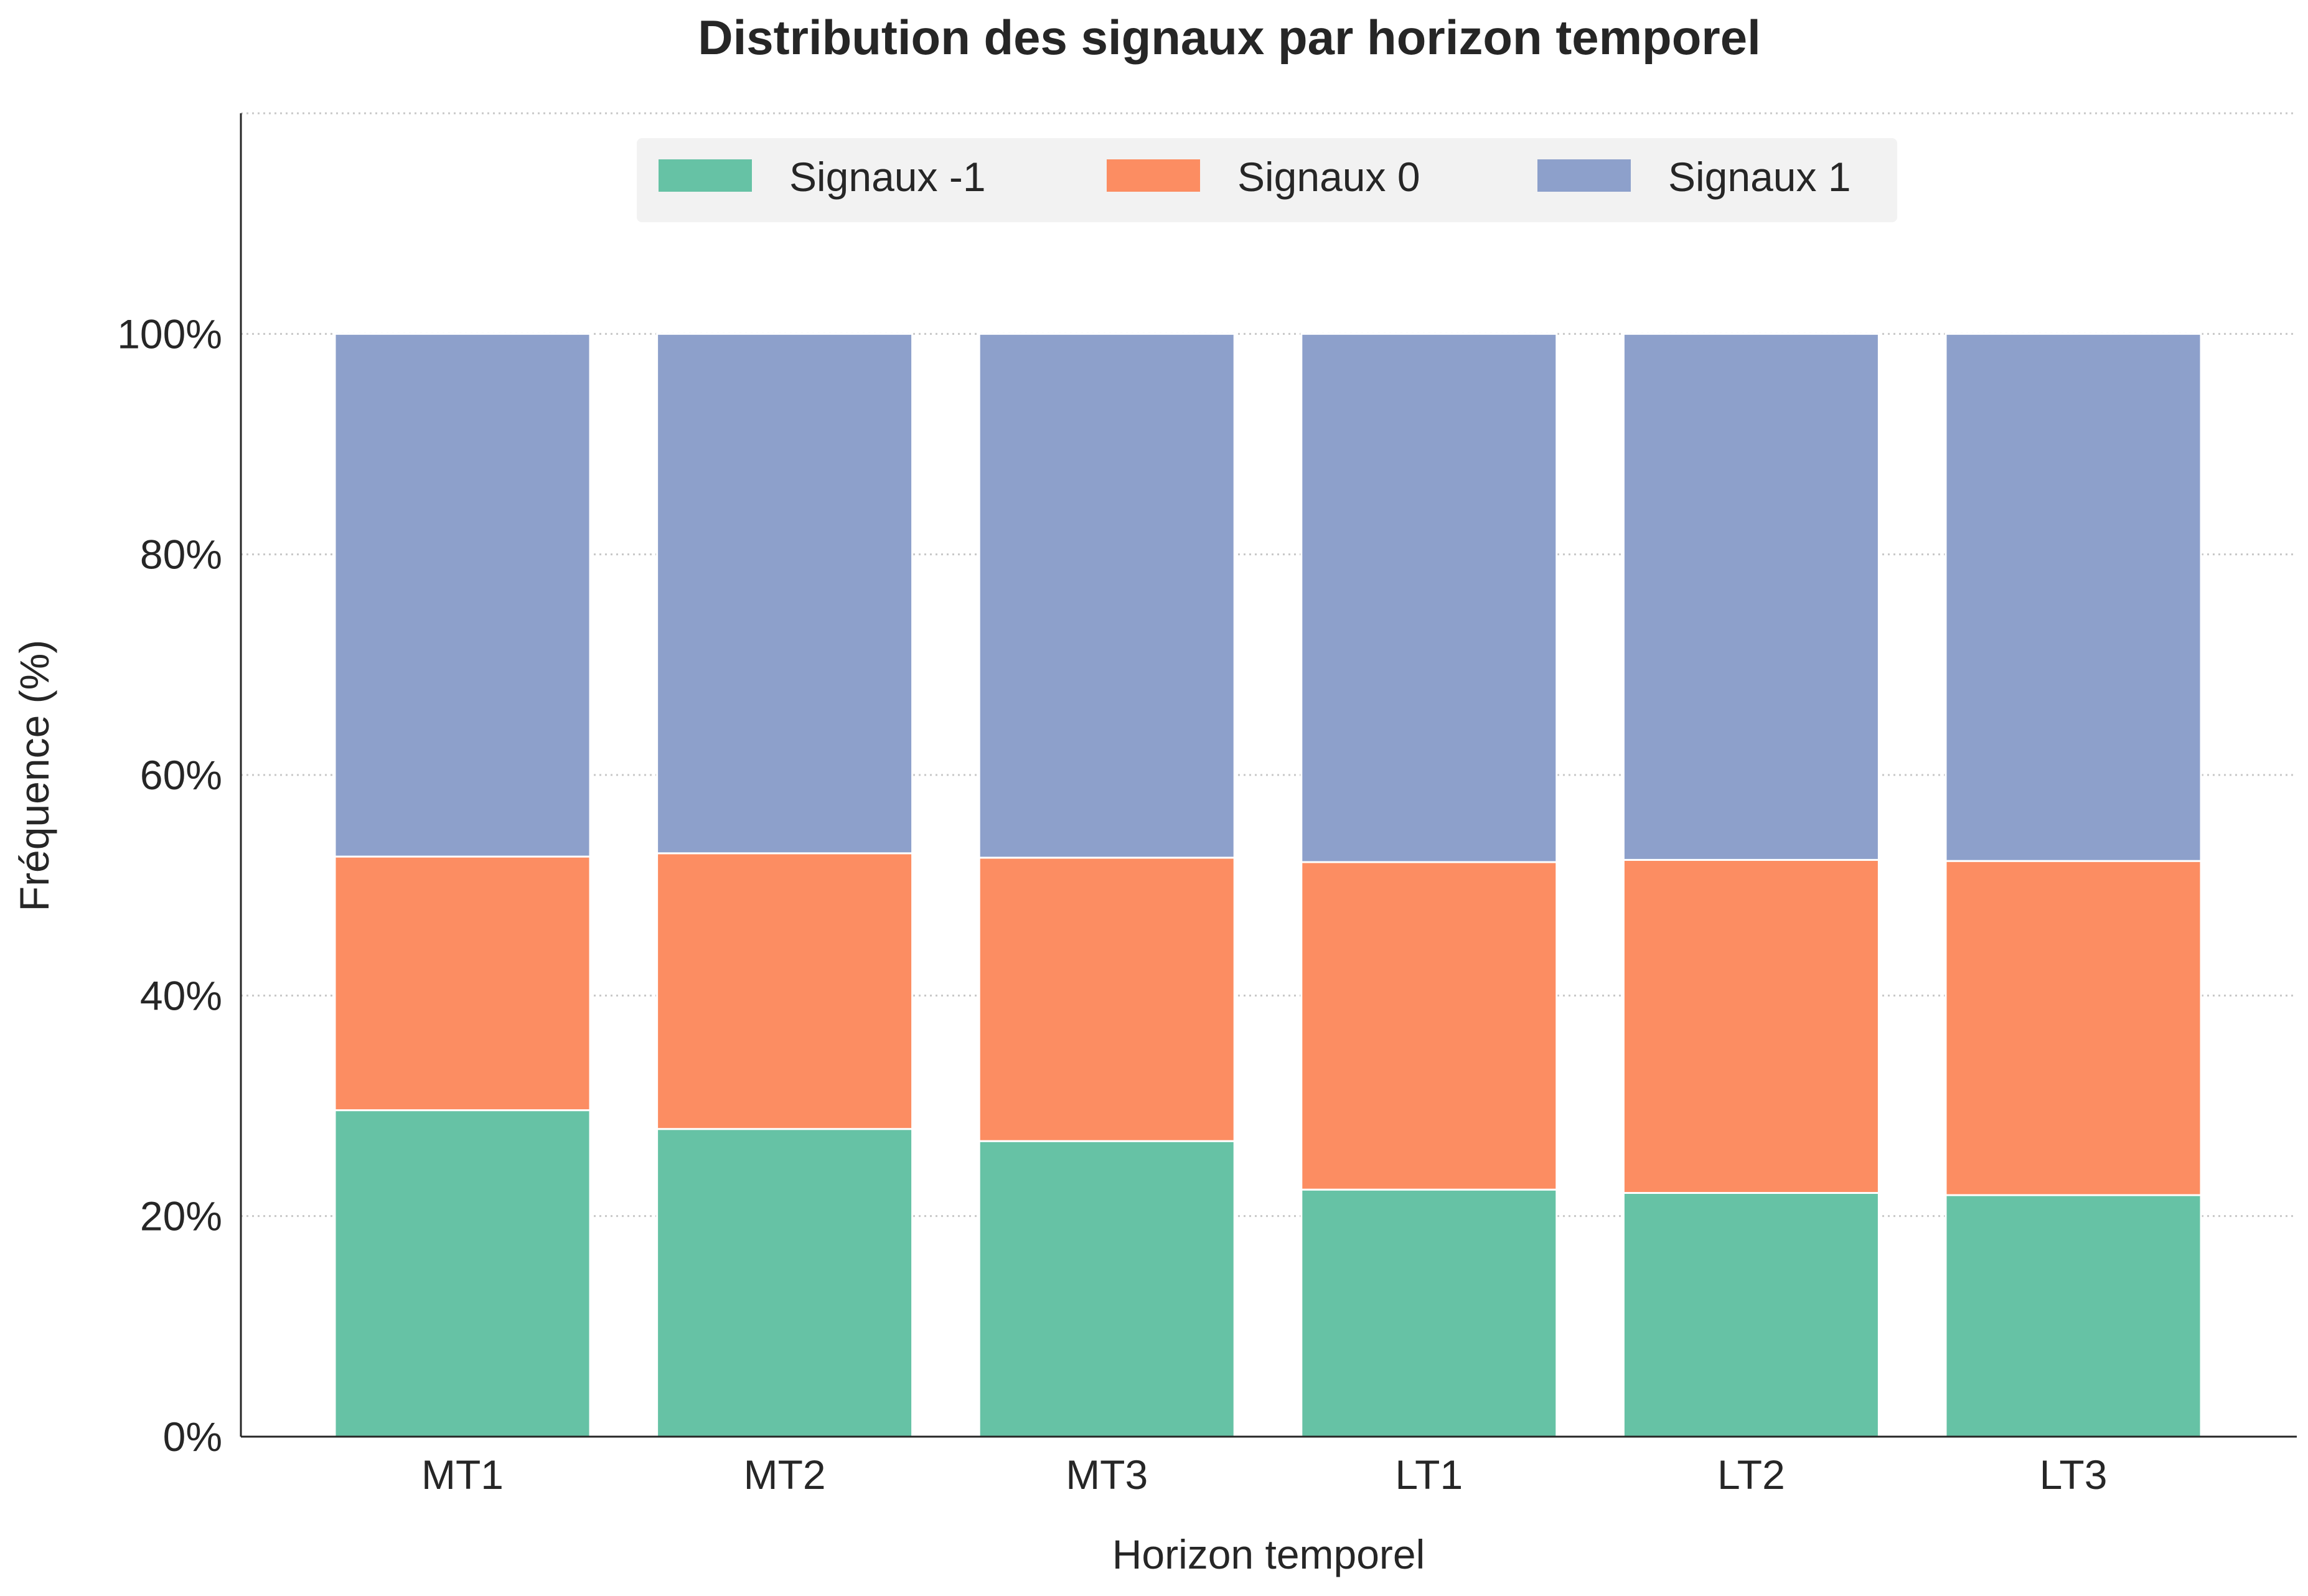 This screenshot has width=2308, height=1596. I want to click on legend: Signaux -1 Signaux 0 Signaux 1, so click(1267, 180).